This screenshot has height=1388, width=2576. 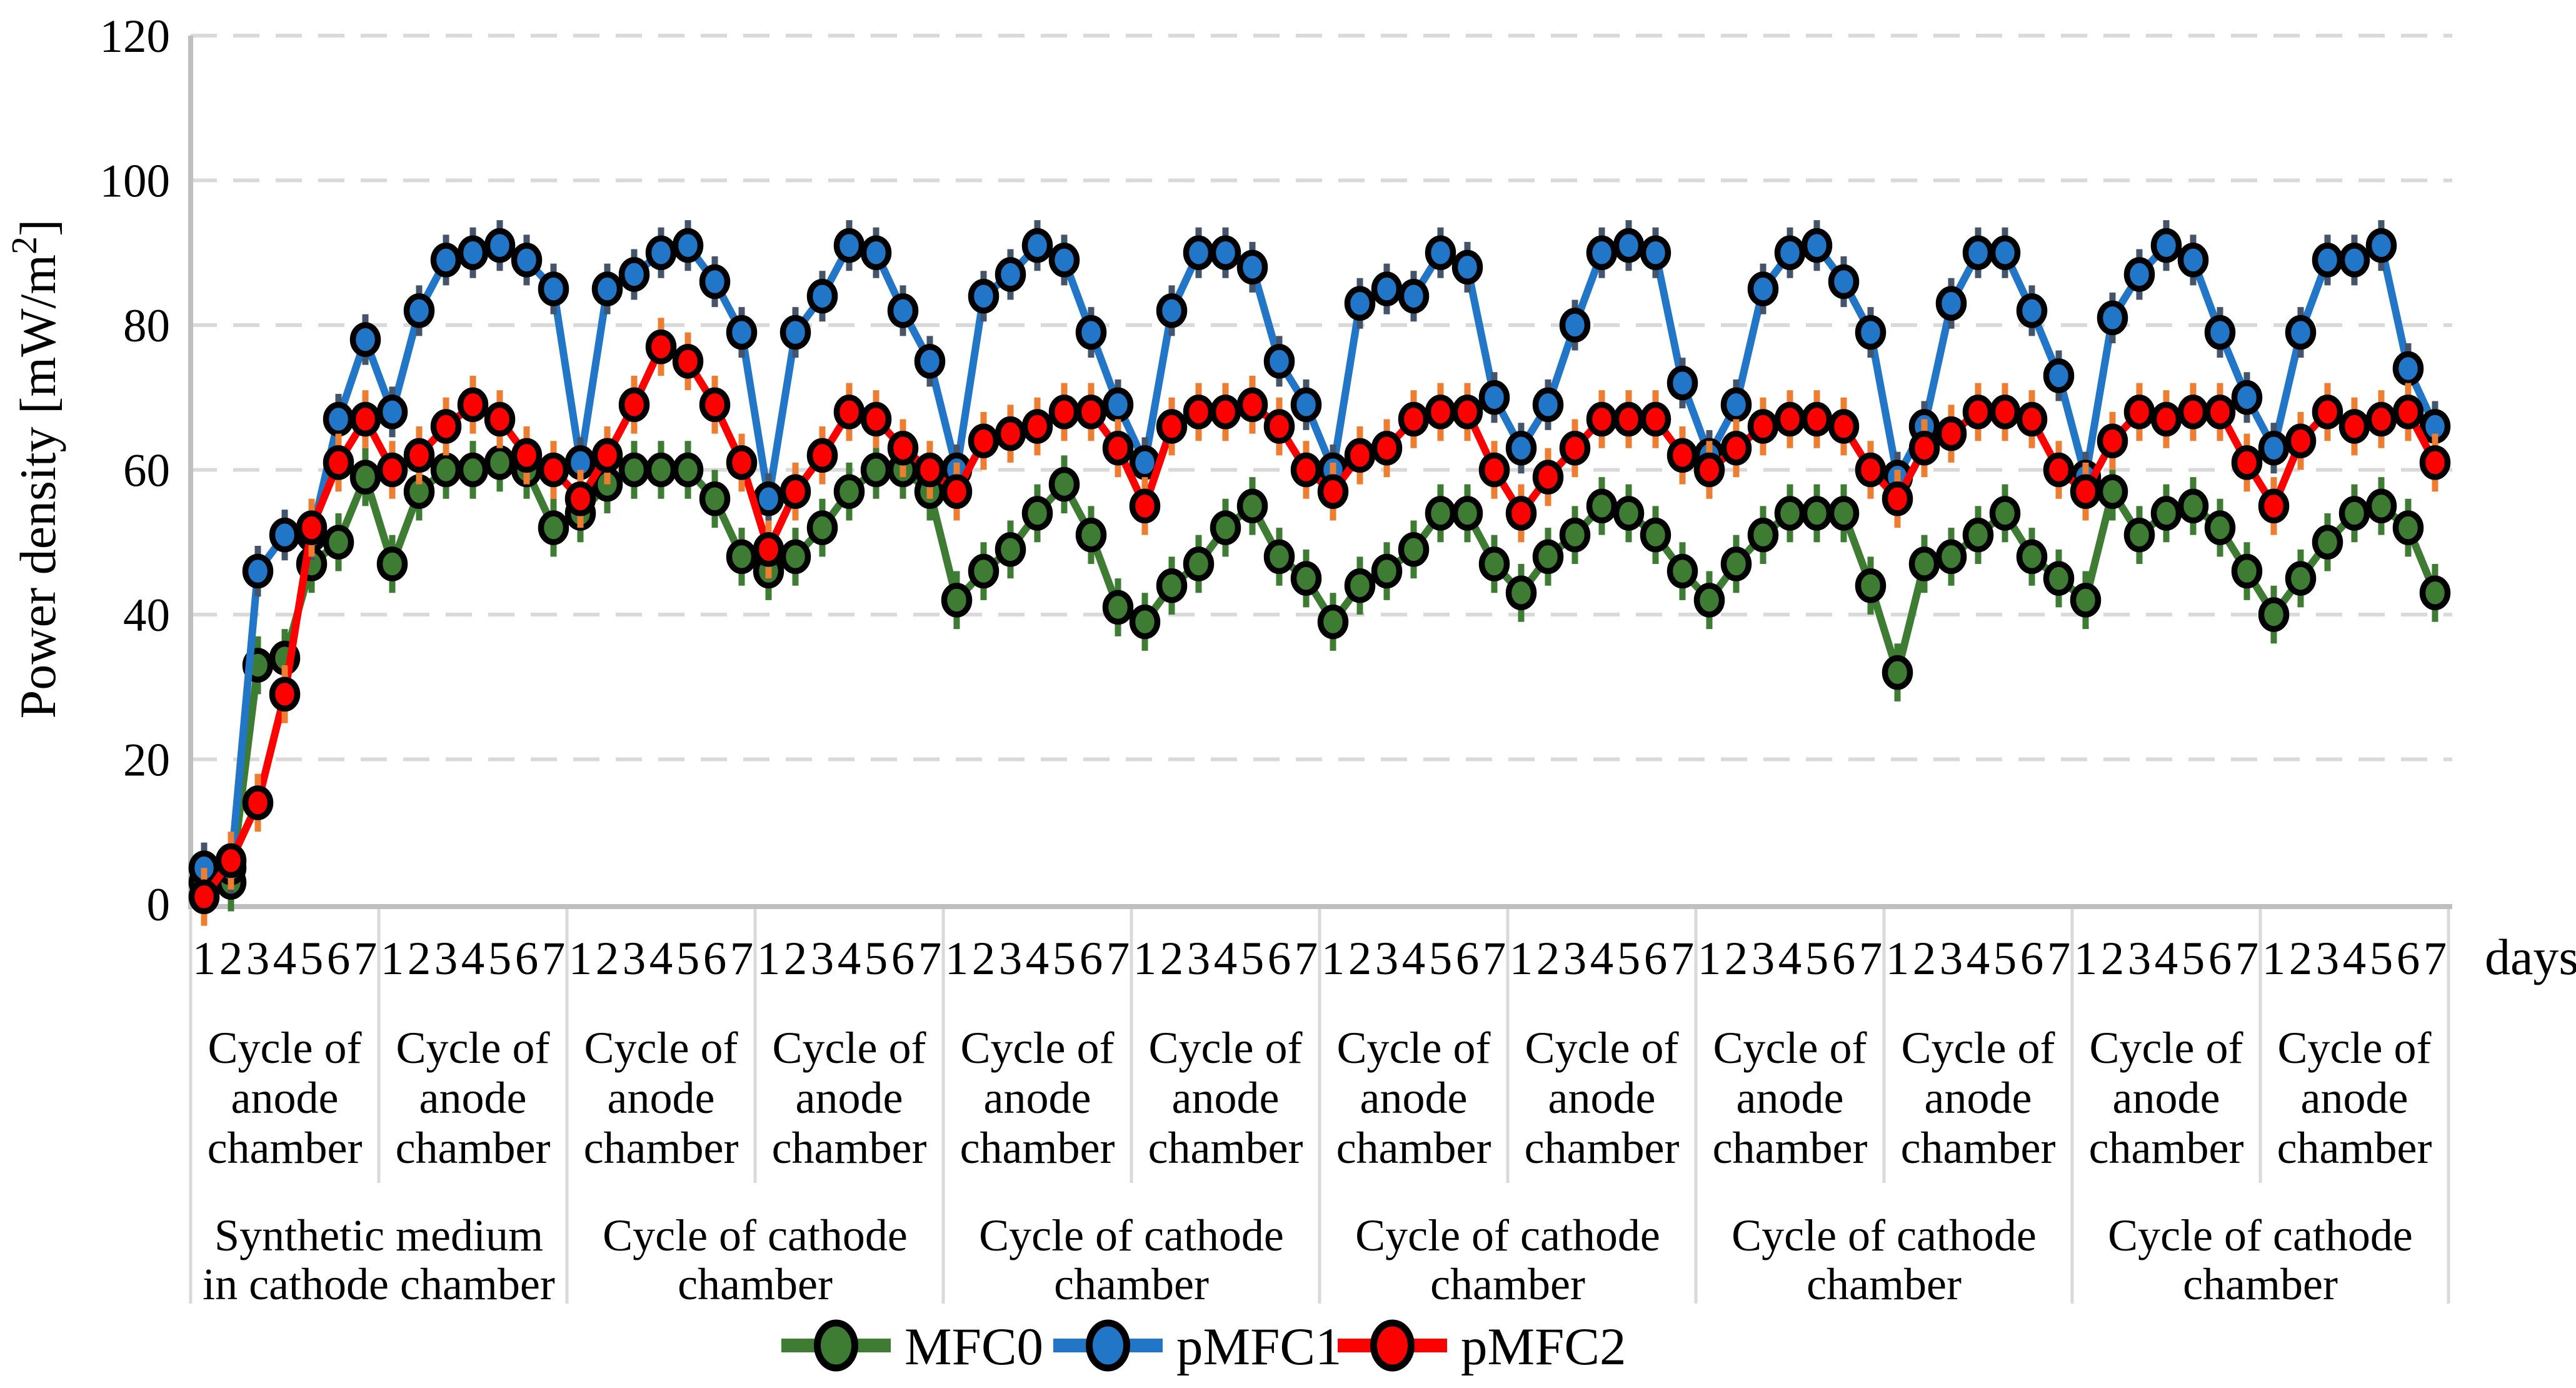 What do you see at coordinates (146, 761) in the screenshot?
I see `y-tick-label: 20` at bounding box center [146, 761].